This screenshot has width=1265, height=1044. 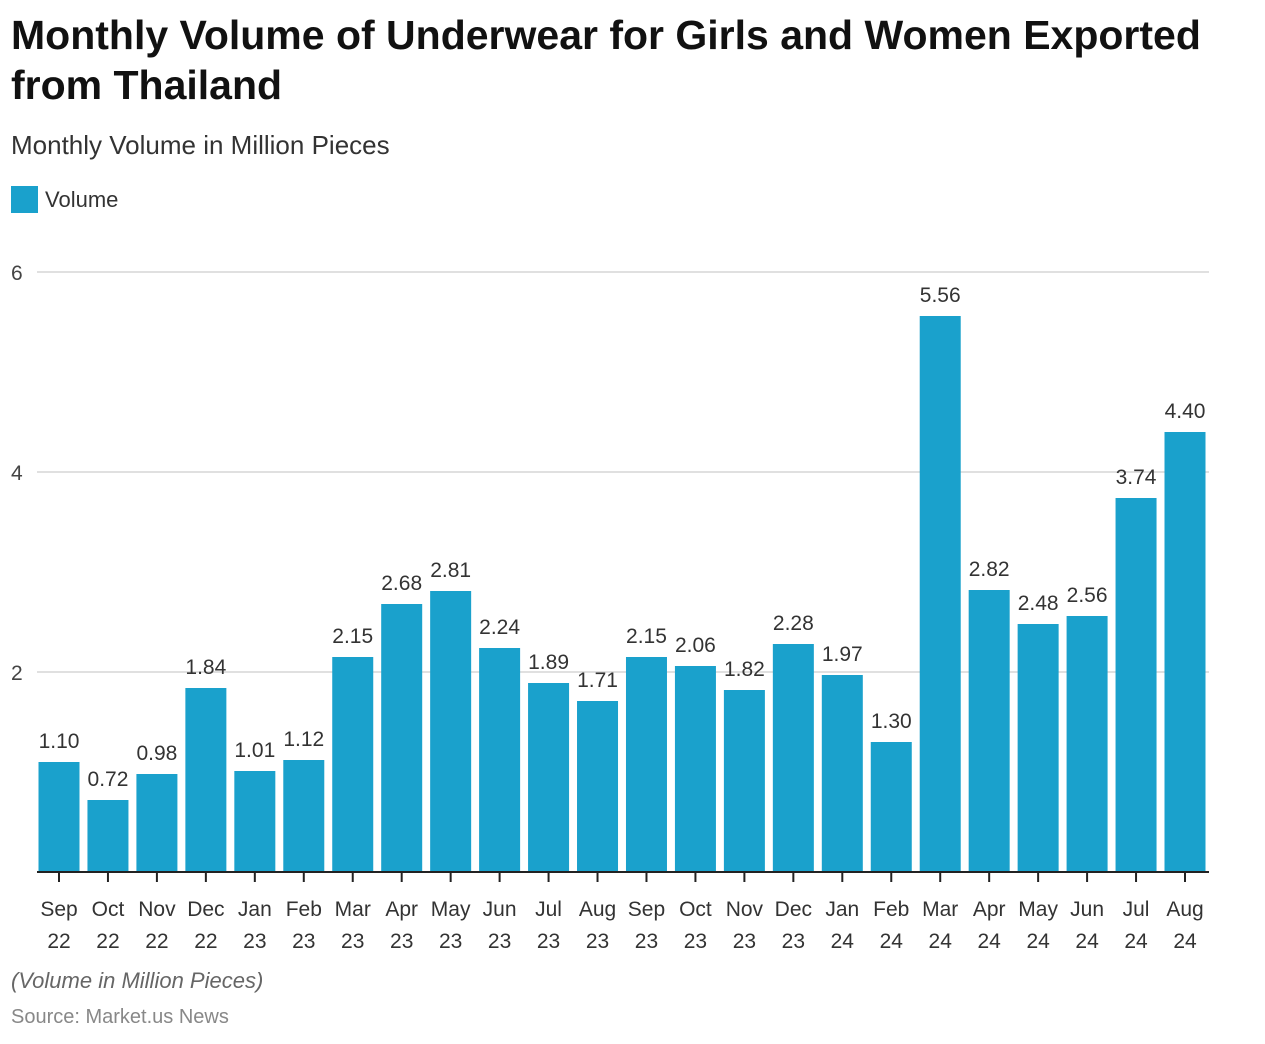 What do you see at coordinates (82, 199) in the screenshot?
I see `legend-label: Volume` at bounding box center [82, 199].